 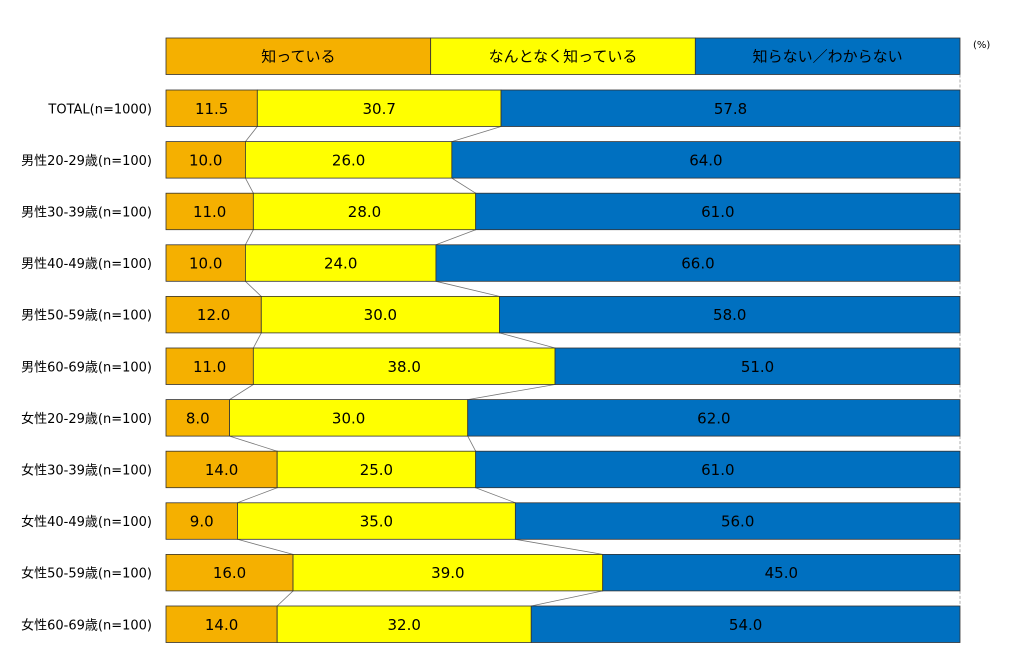 I want to click on data-label-9-1: 39.0, so click(x=447, y=573).